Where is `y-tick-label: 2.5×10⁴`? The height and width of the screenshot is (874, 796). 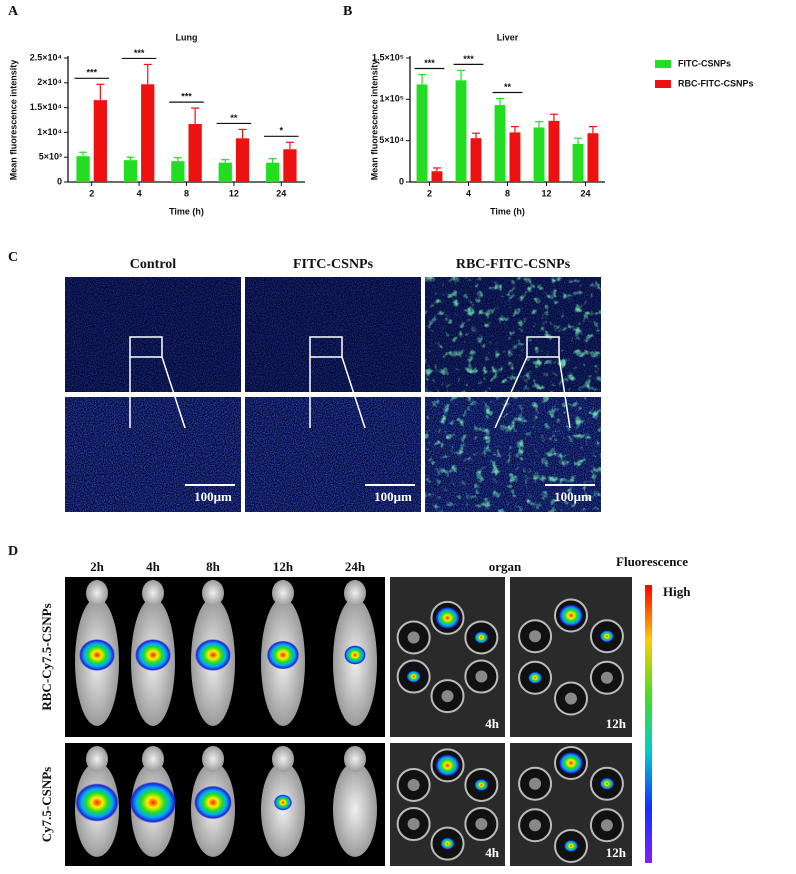
y-tick-label: 2.5×10⁴ is located at coordinates (46, 57).